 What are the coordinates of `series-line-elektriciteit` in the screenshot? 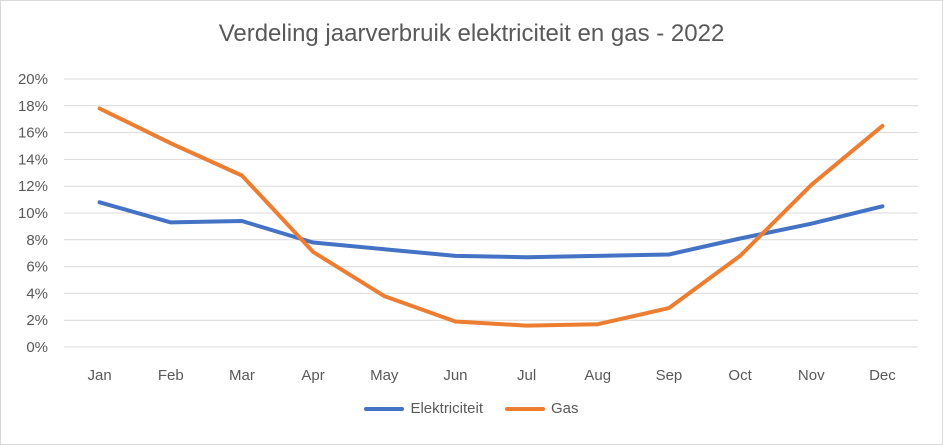 It's located at (491, 230).